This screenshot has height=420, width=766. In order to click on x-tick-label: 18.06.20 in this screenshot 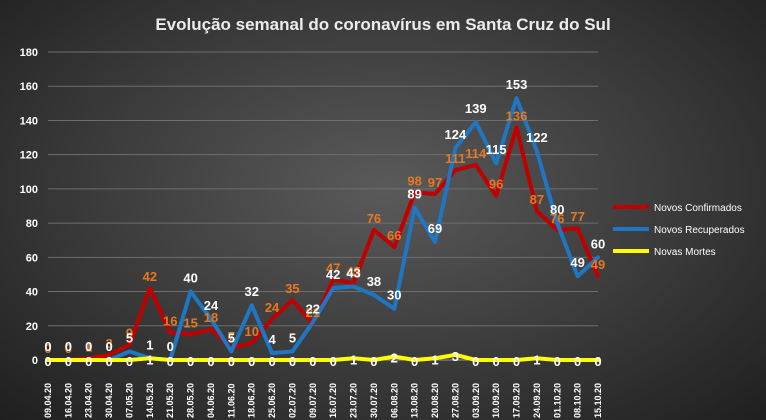, I will do `click(252, 400)`.